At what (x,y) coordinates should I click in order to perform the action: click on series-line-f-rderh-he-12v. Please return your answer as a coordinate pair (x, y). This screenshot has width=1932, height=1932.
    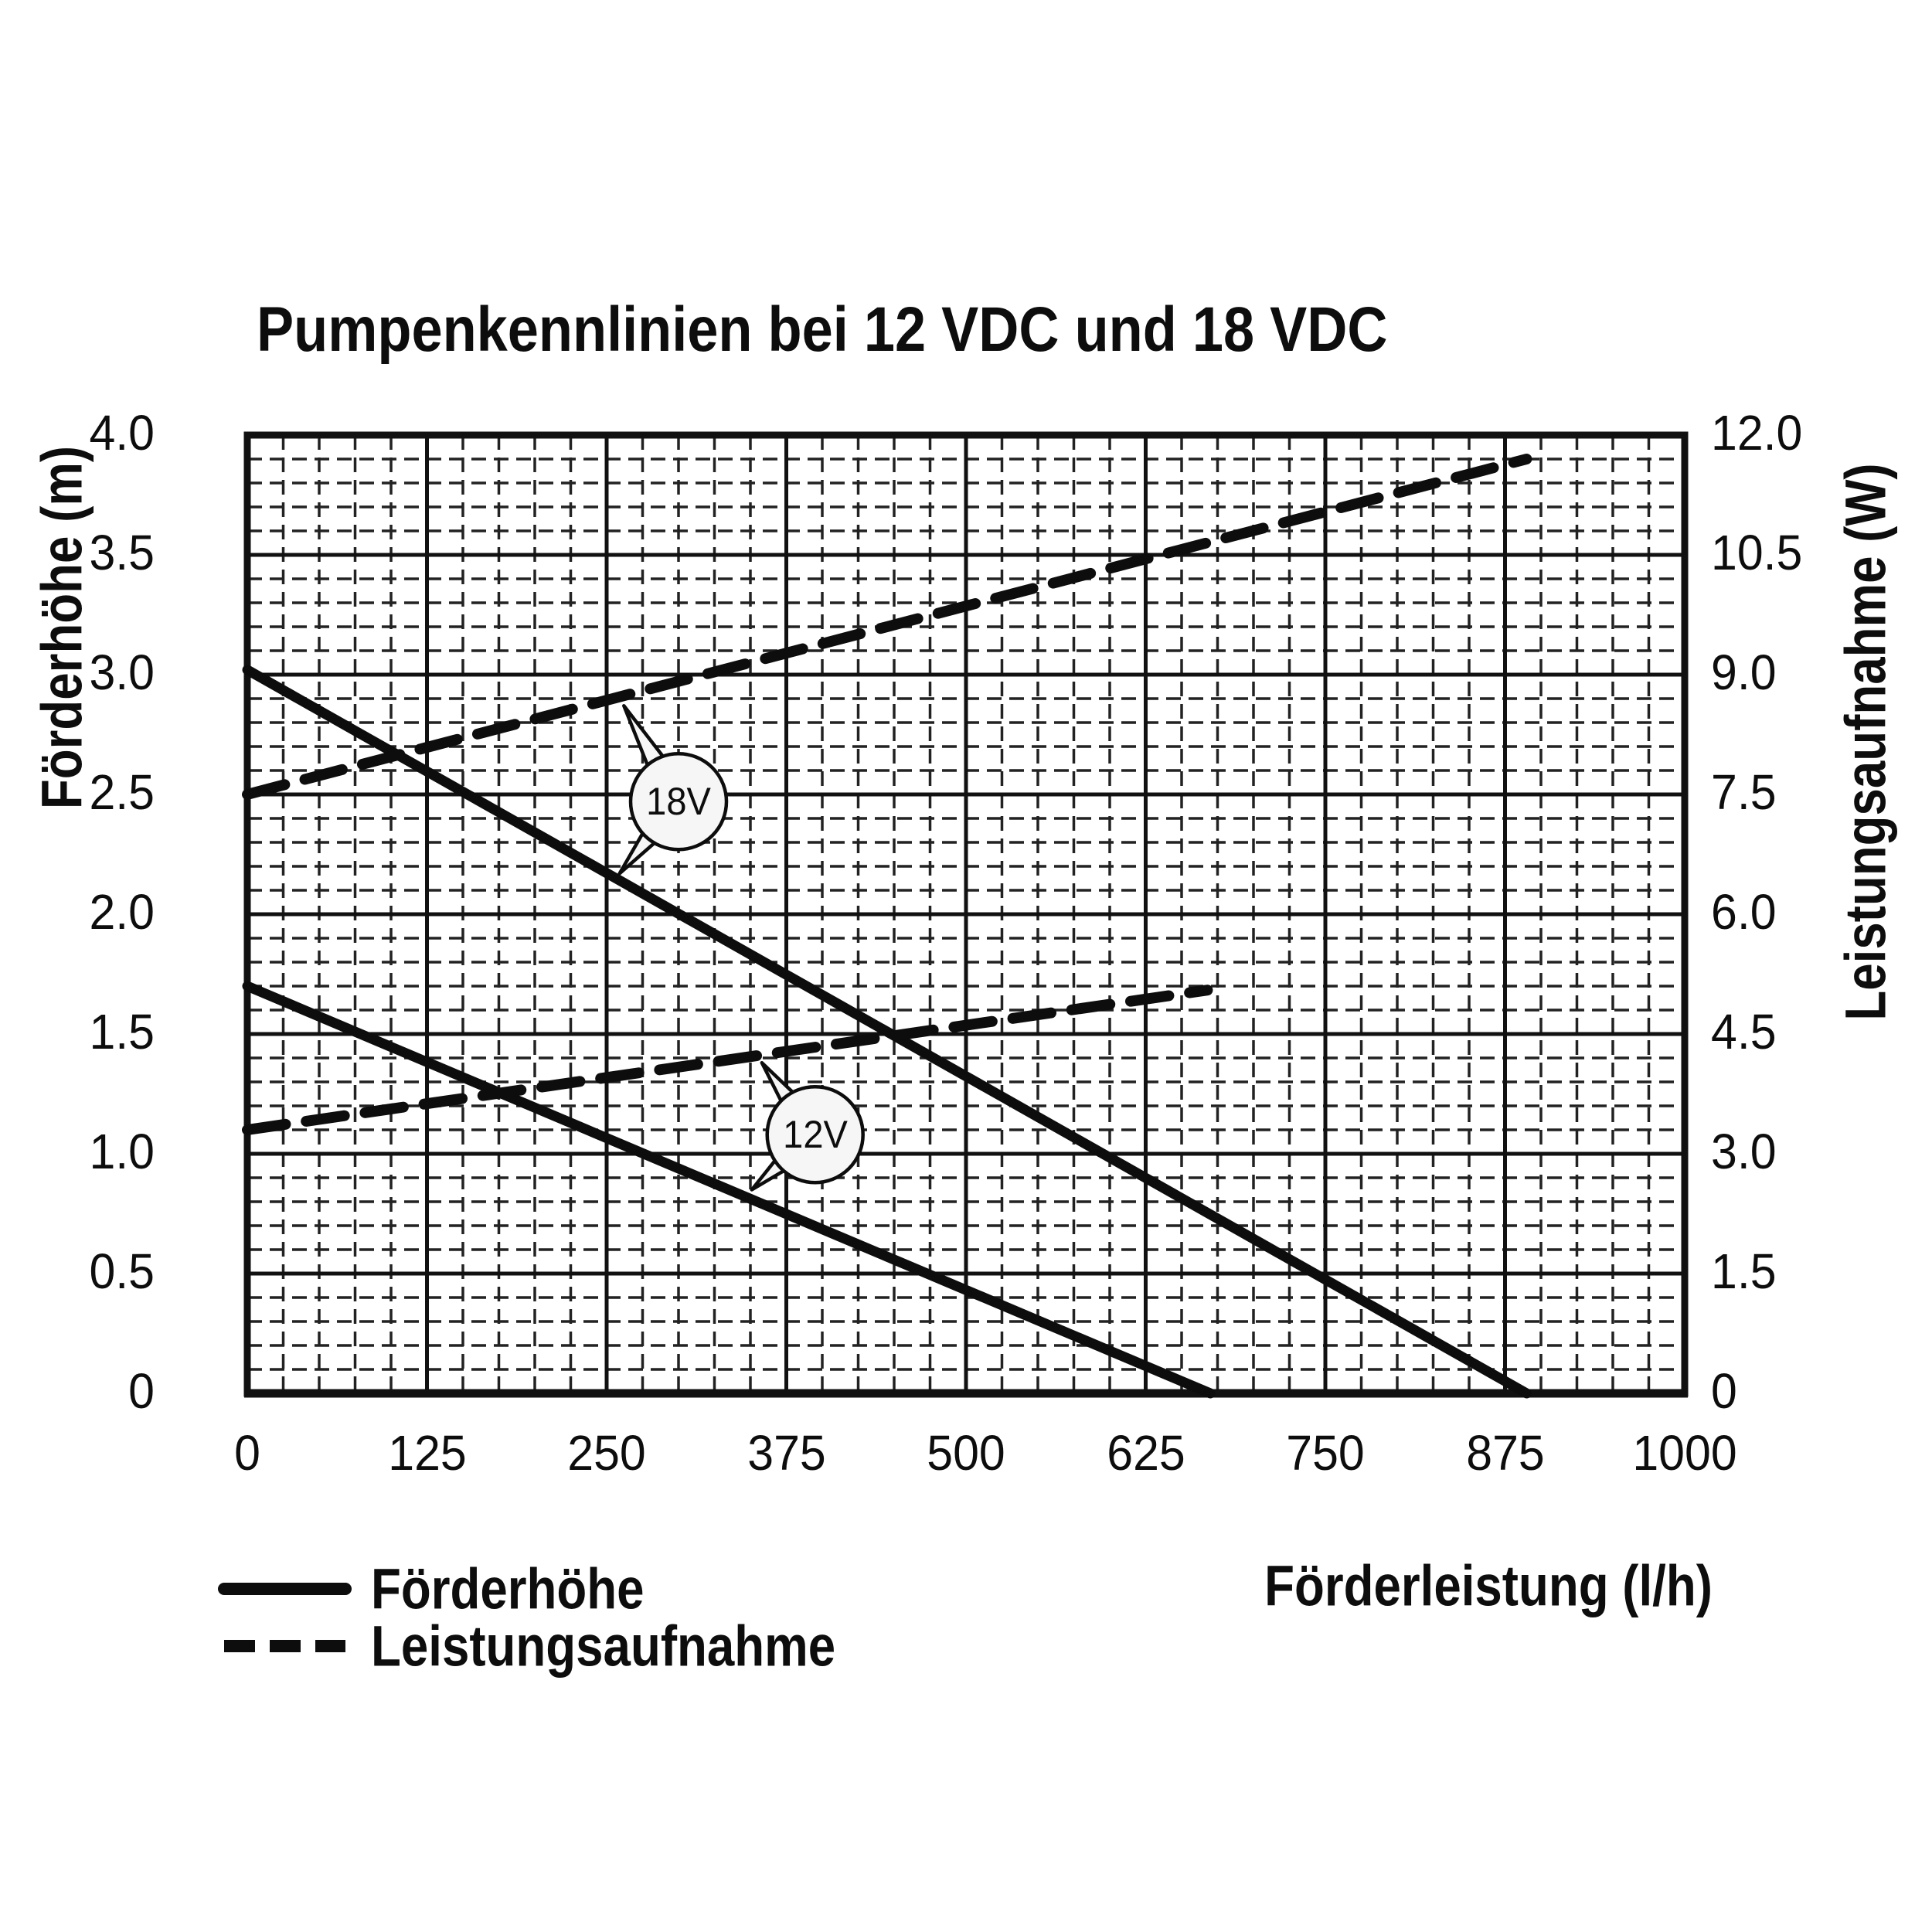
    Looking at the image, I should click on (729, 1190).